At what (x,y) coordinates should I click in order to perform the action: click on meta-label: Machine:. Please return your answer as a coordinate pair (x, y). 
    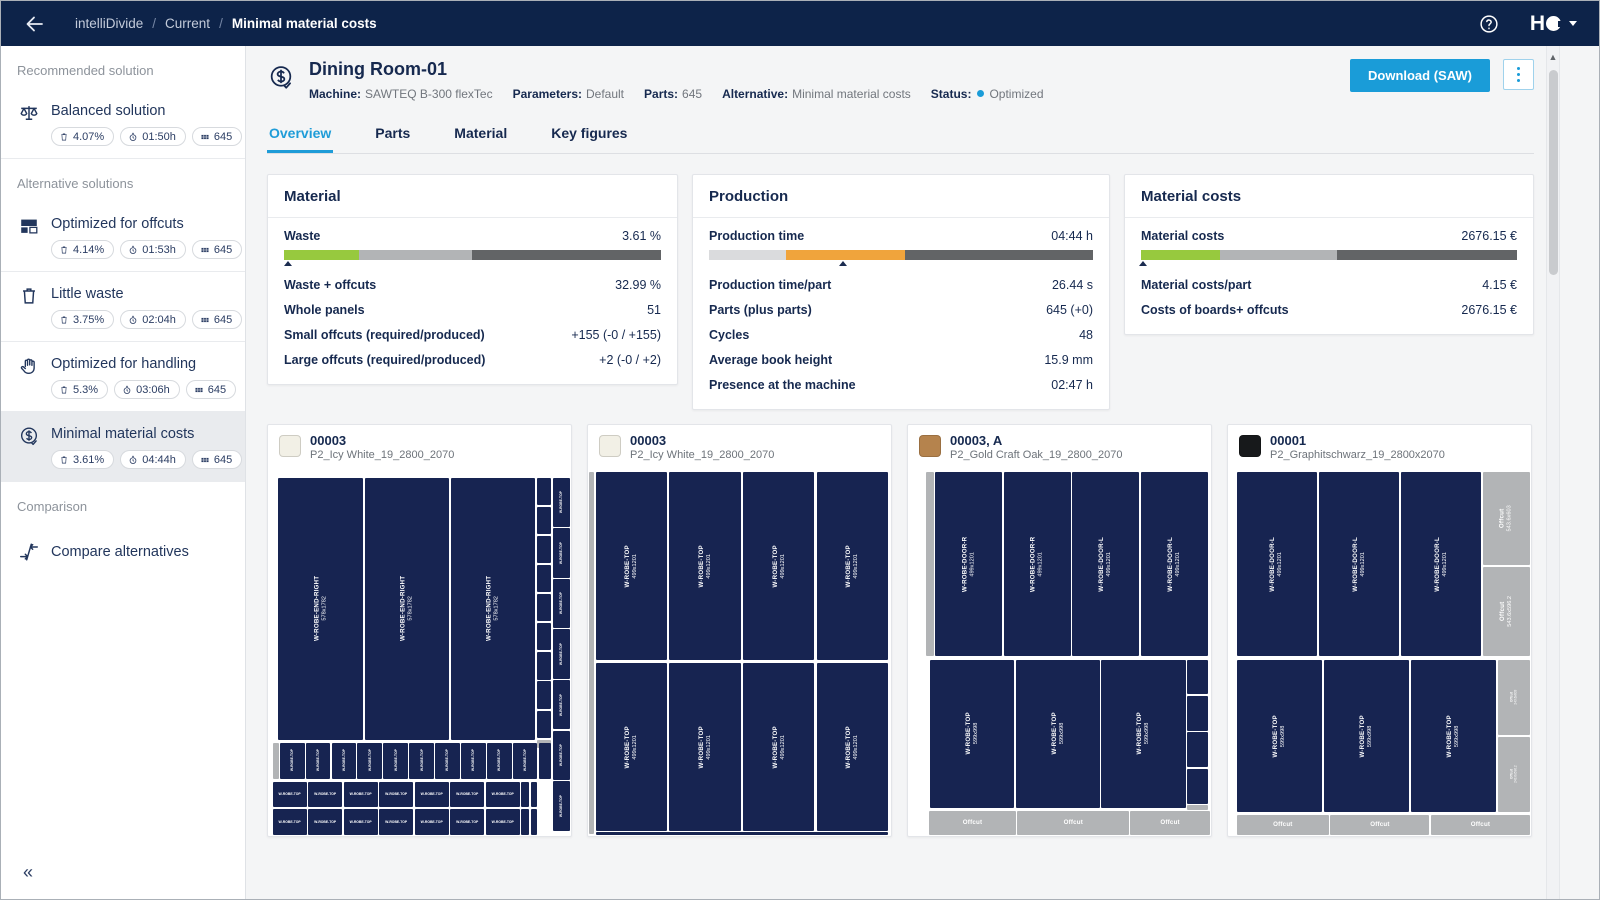
    Looking at the image, I should click on (335, 94).